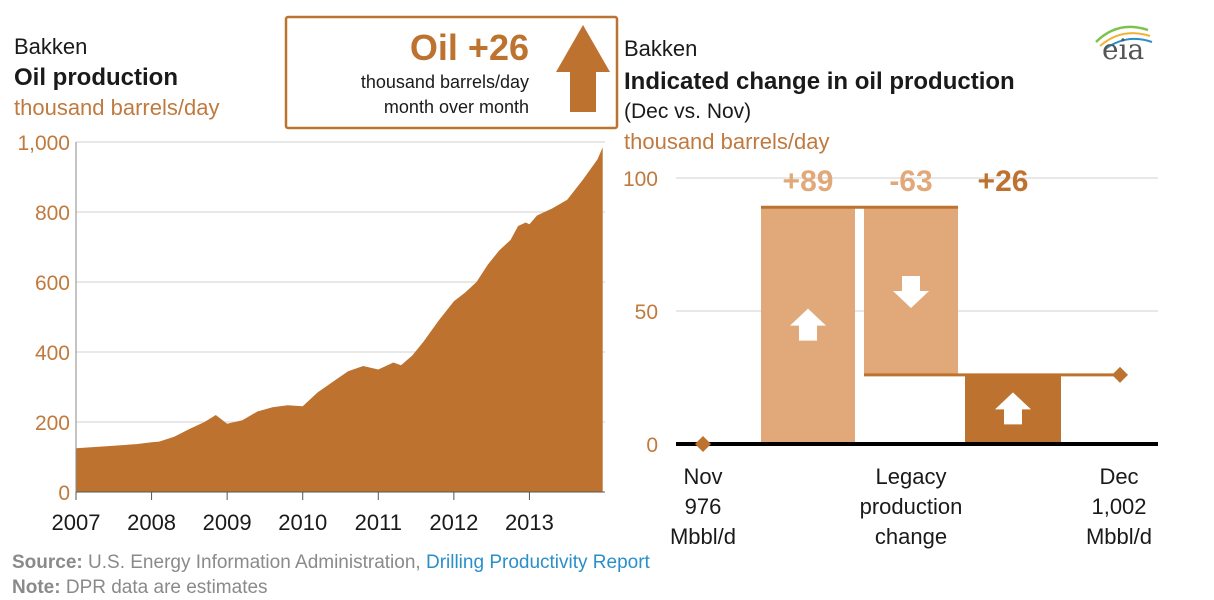 Image resolution: width=1214 pixels, height=600 pixels. What do you see at coordinates (583, 68) in the screenshot?
I see `callout-arrow-up-icon` at bounding box center [583, 68].